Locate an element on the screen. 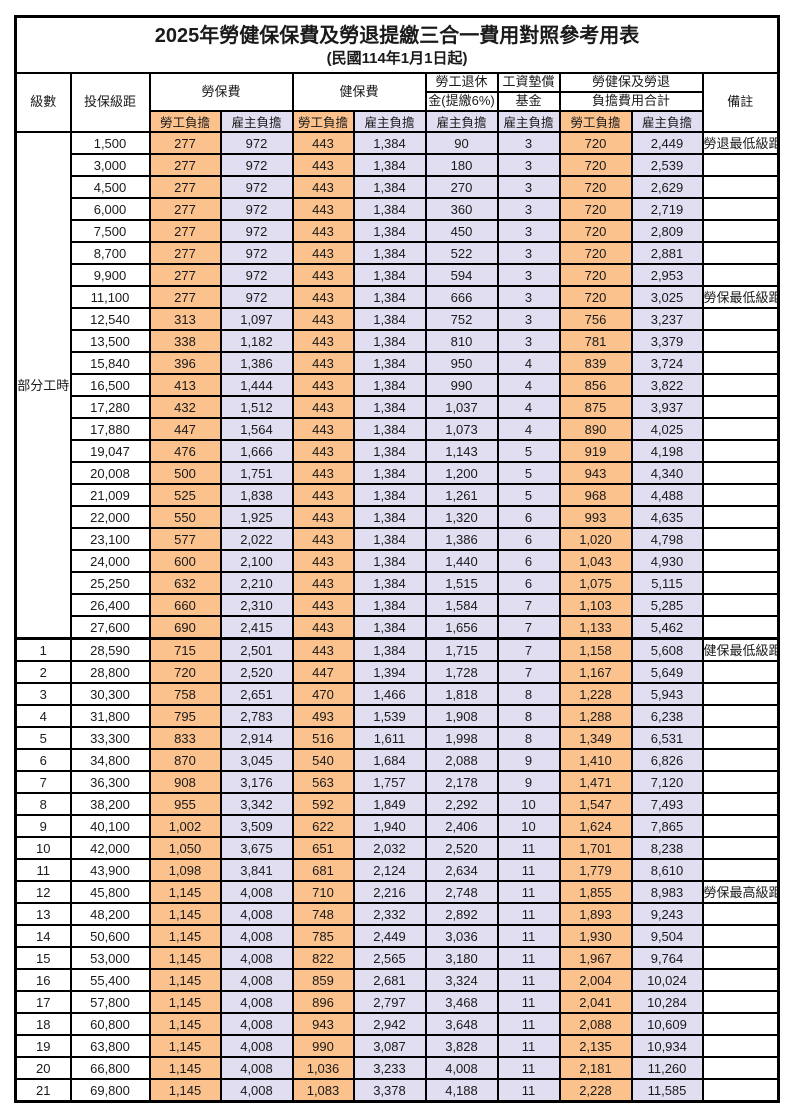  header-health-group: 健保費 is located at coordinates (359, 92).